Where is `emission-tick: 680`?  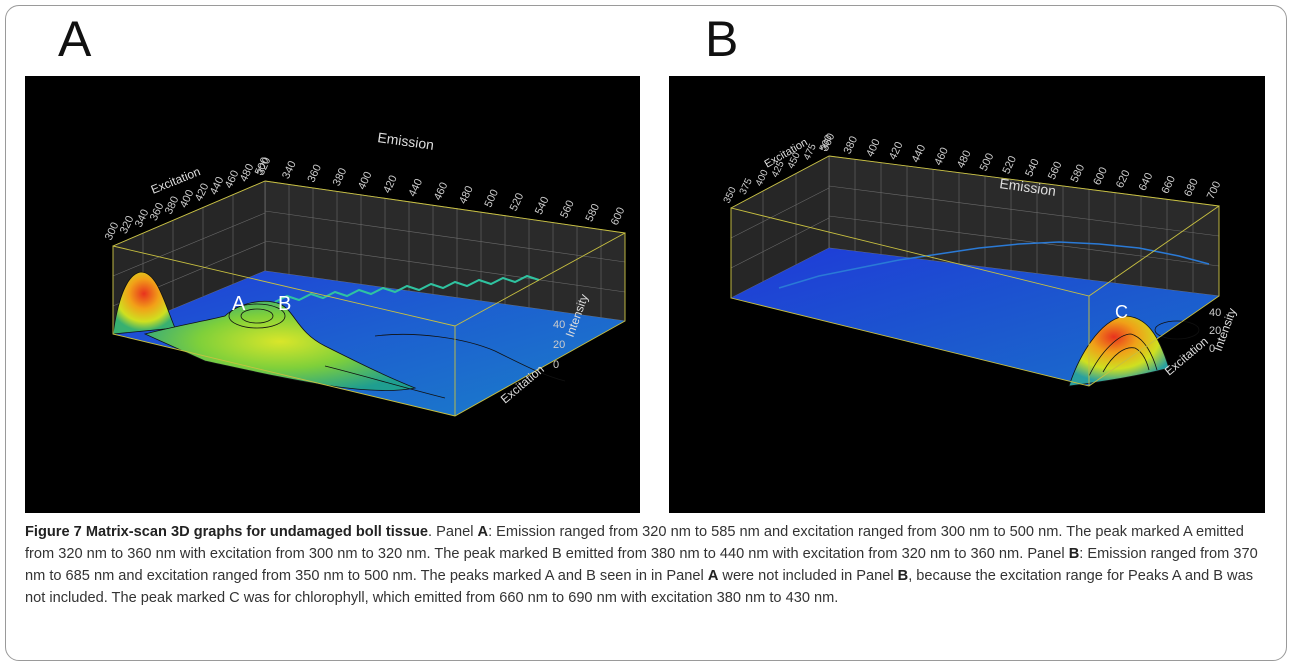 emission-tick: 680 is located at coordinates (1191, 188).